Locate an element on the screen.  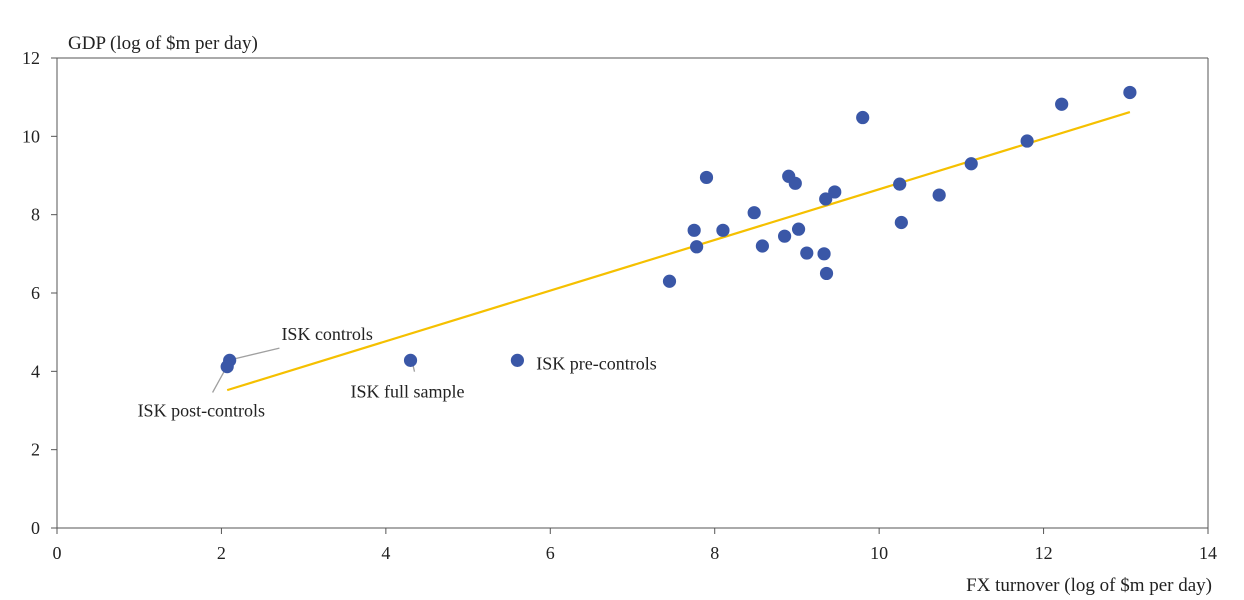
x-tick-label: 6 is located at coordinates (550, 553).